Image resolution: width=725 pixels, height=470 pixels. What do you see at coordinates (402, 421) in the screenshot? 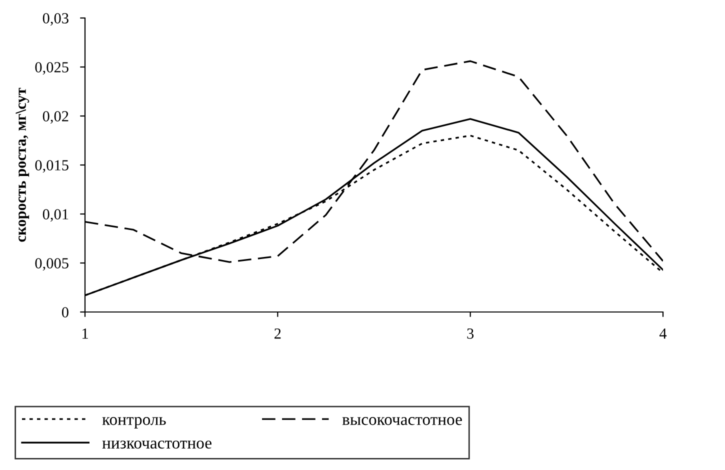
I see `legend-label: высокочастотное` at bounding box center [402, 421].